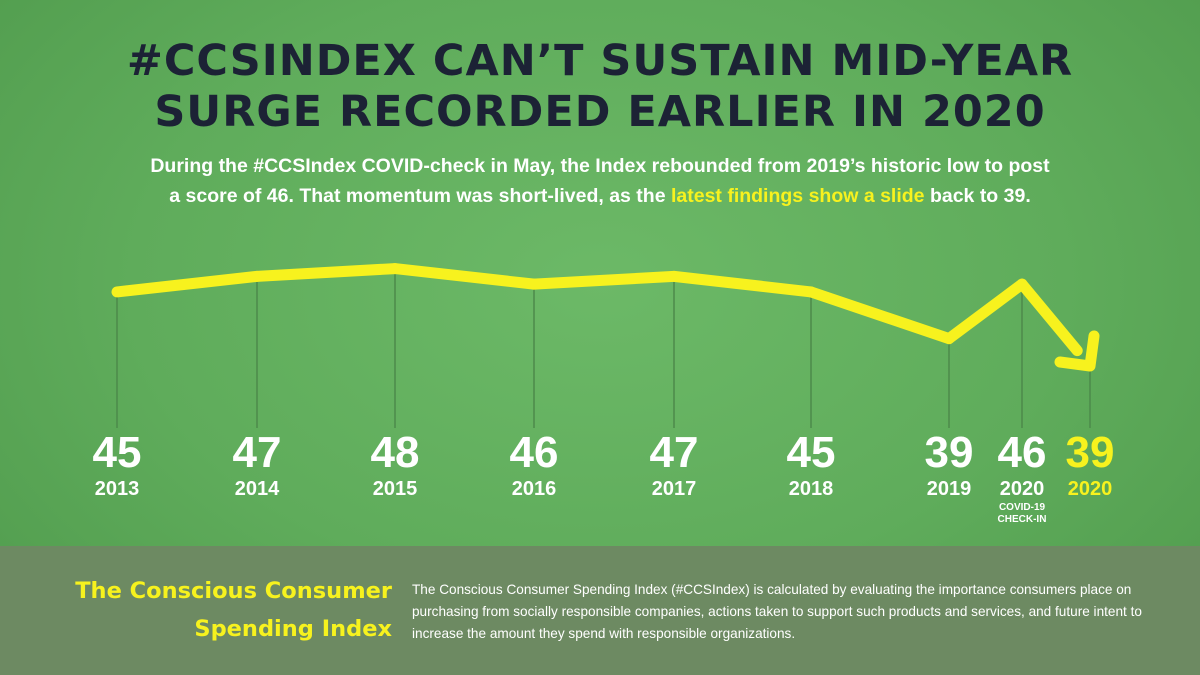  Describe the element at coordinates (674, 452) in the screenshot. I see `value-label-4: 47` at that location.